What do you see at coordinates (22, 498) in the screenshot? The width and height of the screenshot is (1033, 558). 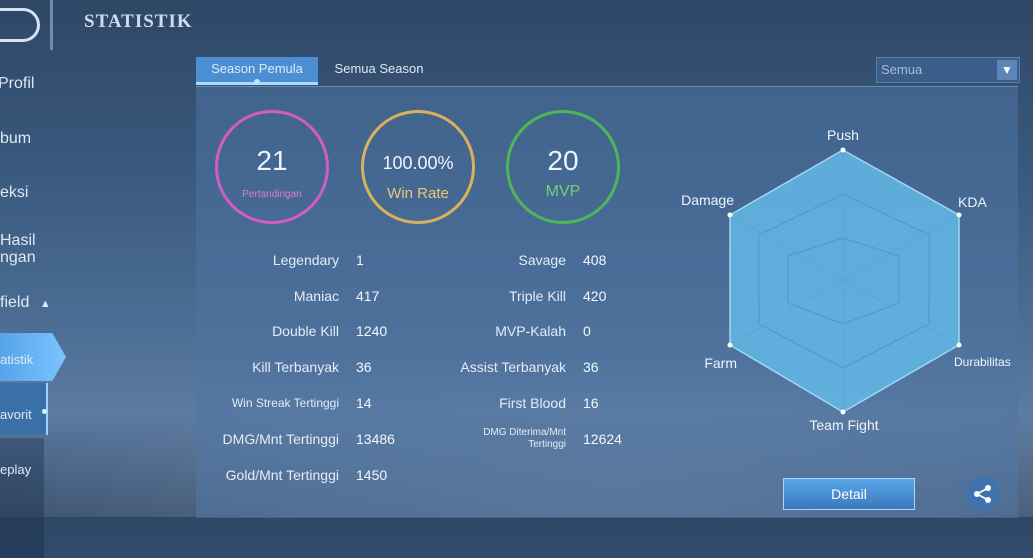 I see `sidebar-submenu-background` at bounding box center [22, 498].